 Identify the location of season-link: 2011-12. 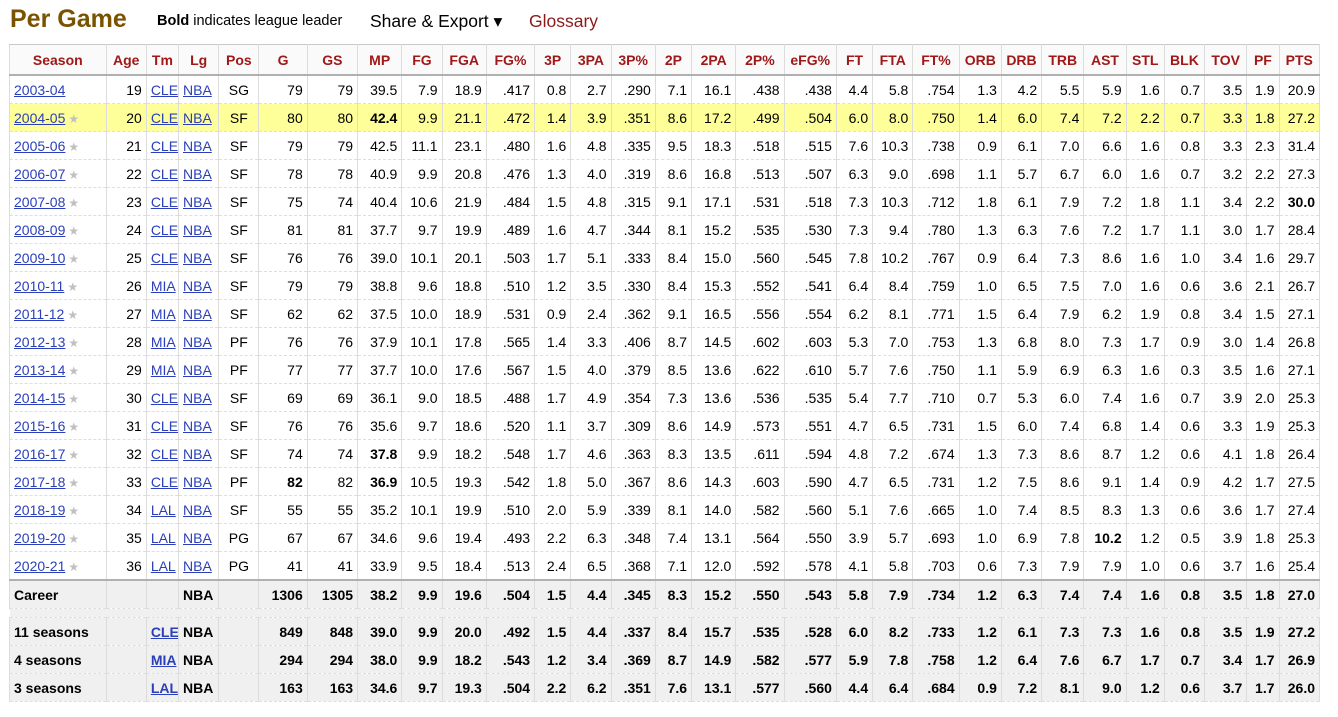
(39, 313).